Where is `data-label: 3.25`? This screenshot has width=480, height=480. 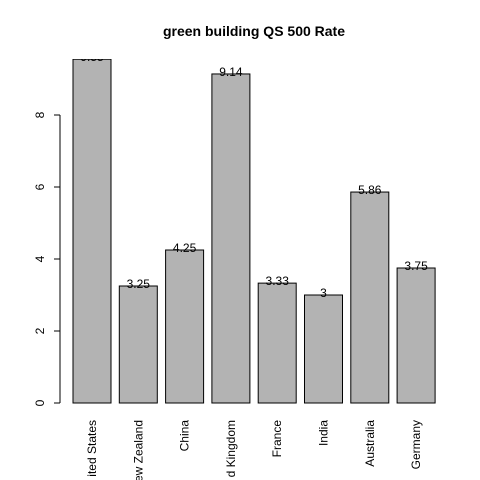
data-label: 3.25 is located at coordinates (139, 284).